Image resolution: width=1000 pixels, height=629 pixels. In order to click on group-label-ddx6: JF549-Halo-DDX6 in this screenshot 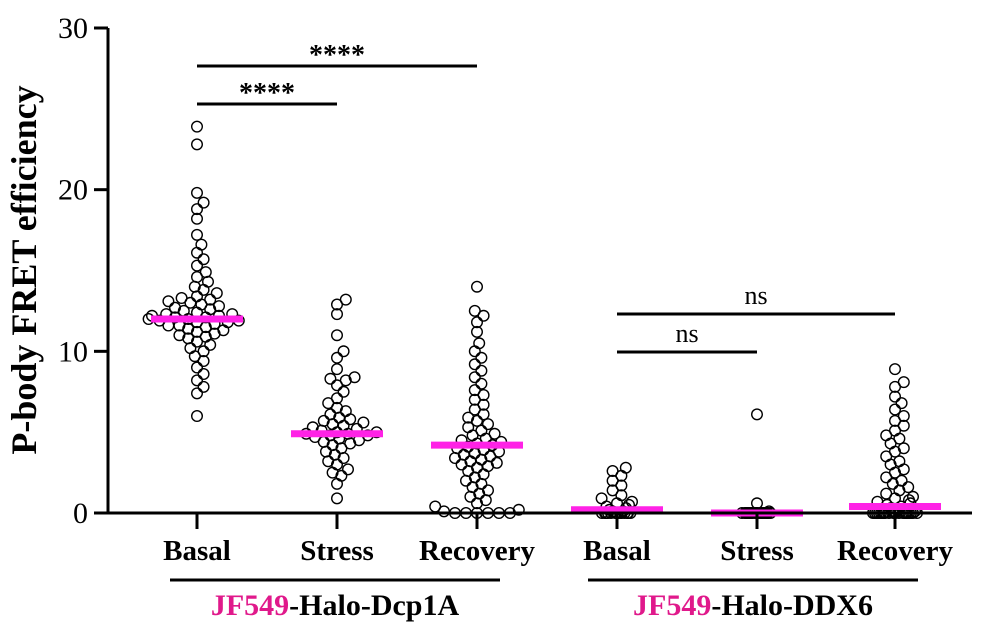, I will do `click(753, 605)`.